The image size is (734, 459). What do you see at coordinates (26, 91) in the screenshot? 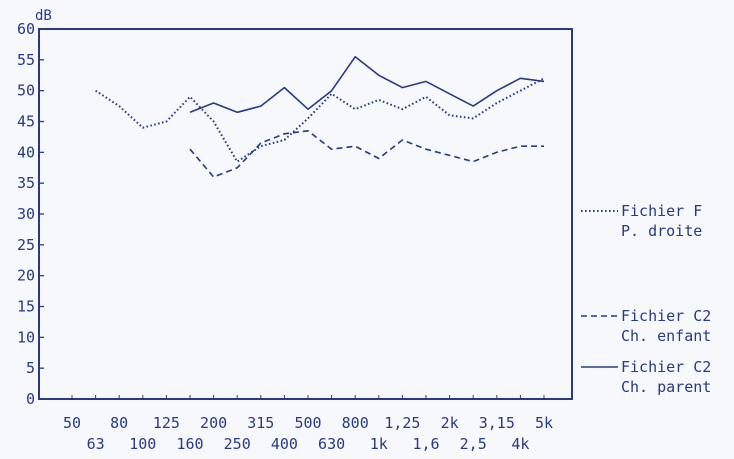
I see `y-tick-label: 50` at bounding box center [26, 91].